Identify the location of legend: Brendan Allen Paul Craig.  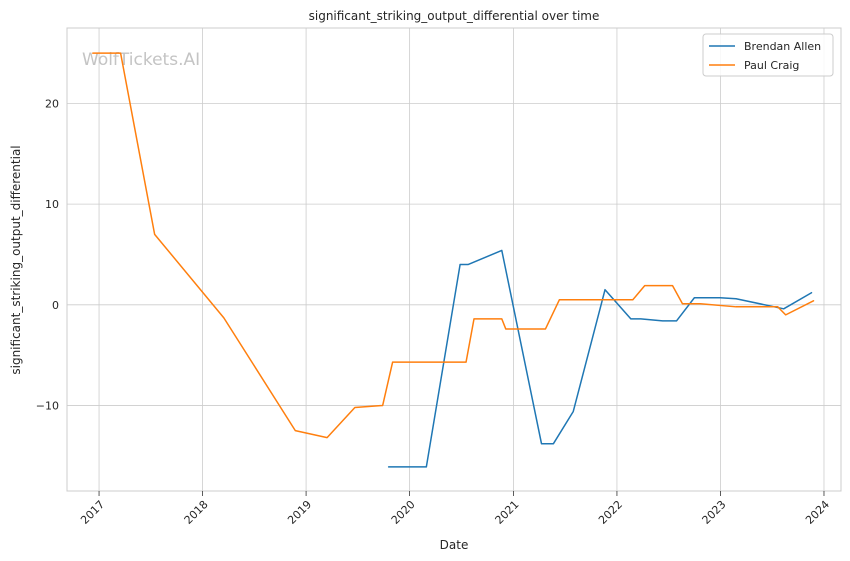
(768, 55).